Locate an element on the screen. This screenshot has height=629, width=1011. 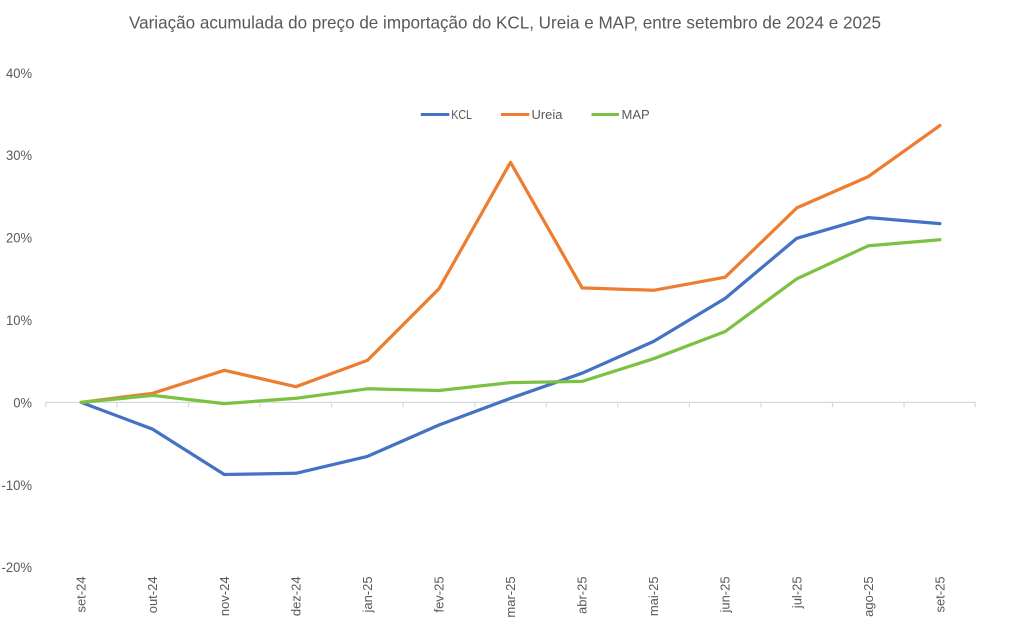
svg-text: set-24 is located at coordinates (81, 594).